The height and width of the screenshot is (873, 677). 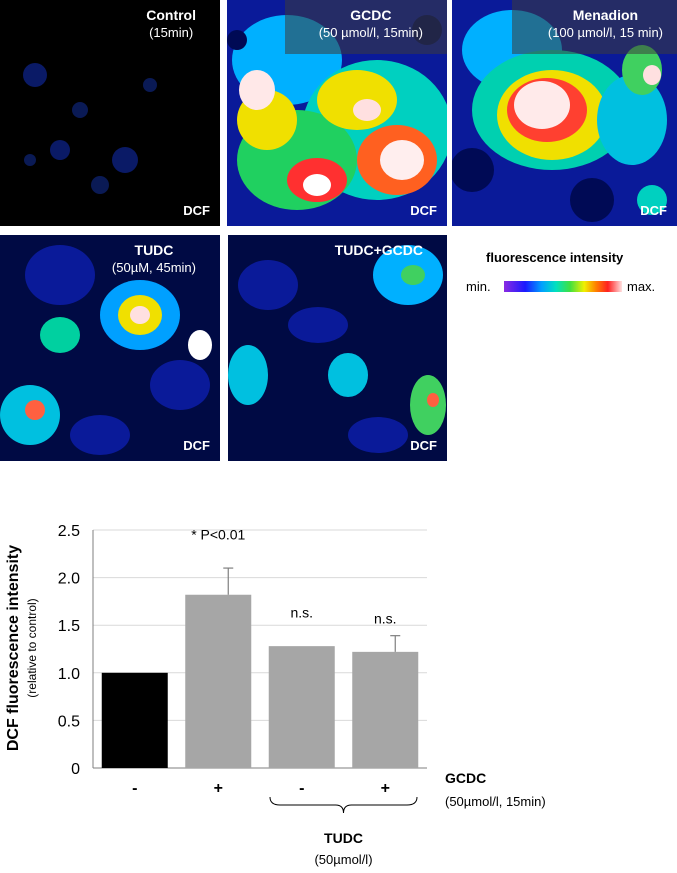 I want to click on y-tick-label: 2.0, so click(x=69, y=579).